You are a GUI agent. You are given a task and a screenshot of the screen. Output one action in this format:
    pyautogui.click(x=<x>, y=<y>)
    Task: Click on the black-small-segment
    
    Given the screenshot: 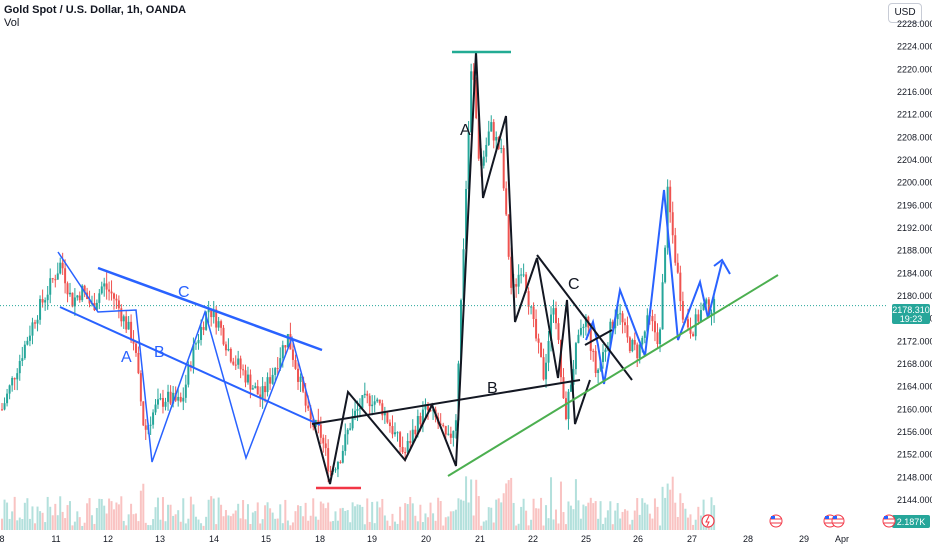 What is the action you would take?
    pyautogui.click(x=598, y=337)
    